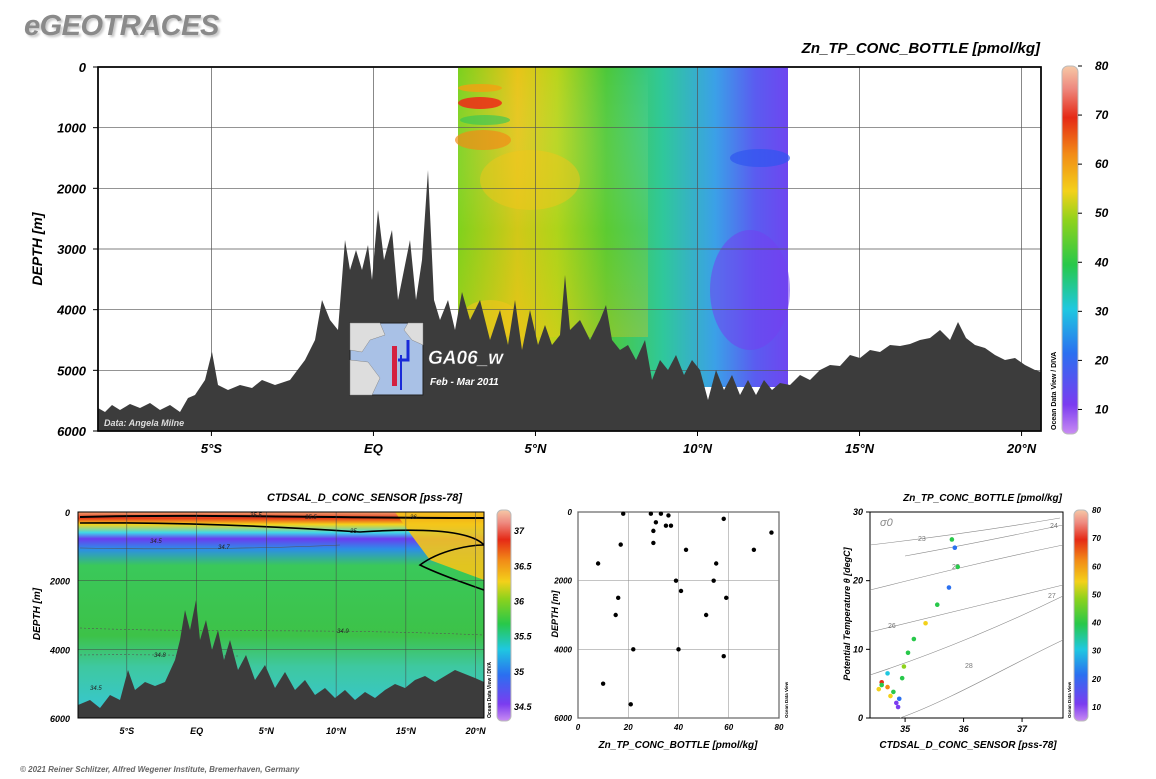 The height and width of the screenshot is (779, 1156). Describe the element at coordinates (1096, 609) in the screenshot. I see `ts-colorbar-ticks: 10 20 30 40 50 60 70 80` at that location.